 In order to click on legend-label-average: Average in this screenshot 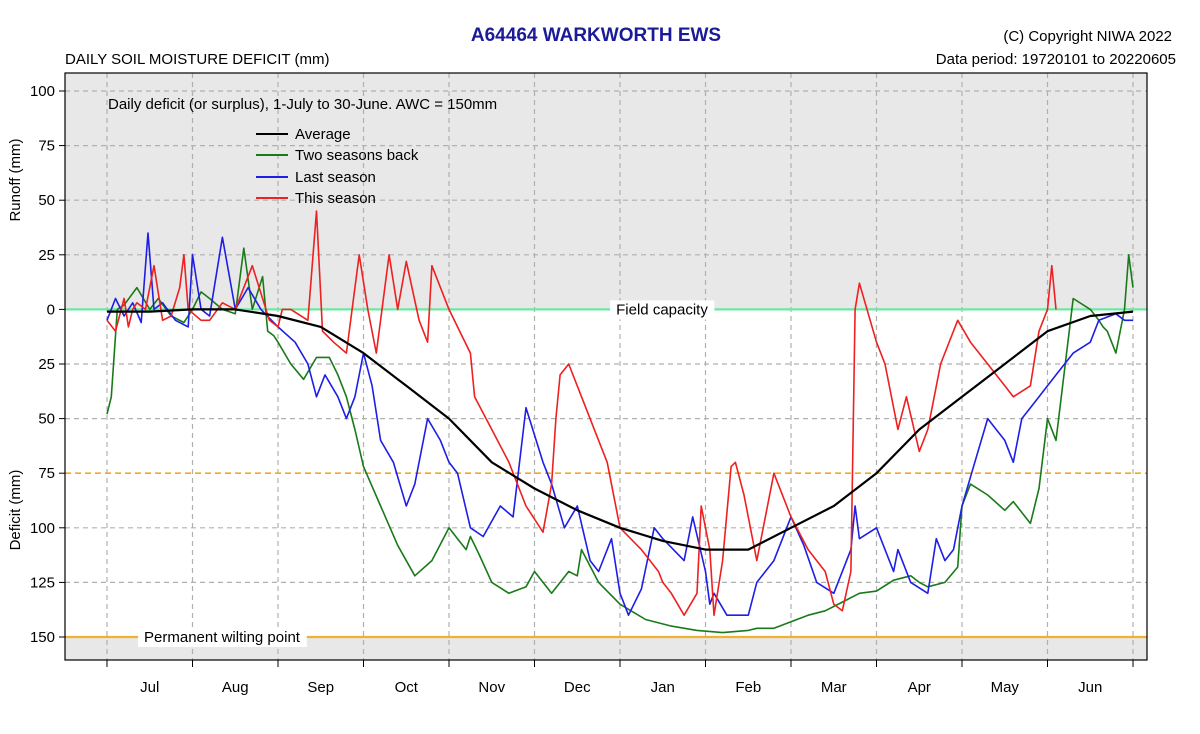, I will do `click(323, 134)`.